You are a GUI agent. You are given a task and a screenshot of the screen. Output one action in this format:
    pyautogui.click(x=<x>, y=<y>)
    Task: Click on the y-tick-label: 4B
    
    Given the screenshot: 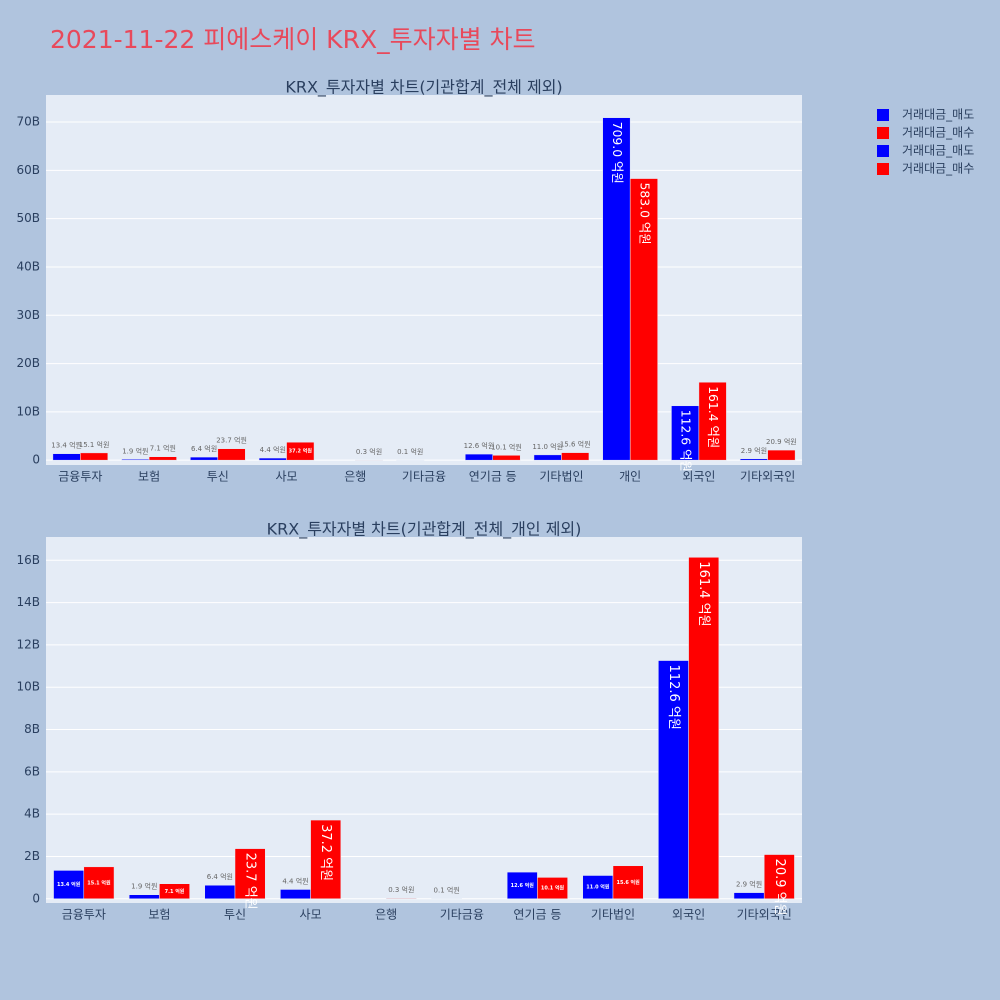 What is the action you would take?
    pyautogui.click(x=32, y=814)
    